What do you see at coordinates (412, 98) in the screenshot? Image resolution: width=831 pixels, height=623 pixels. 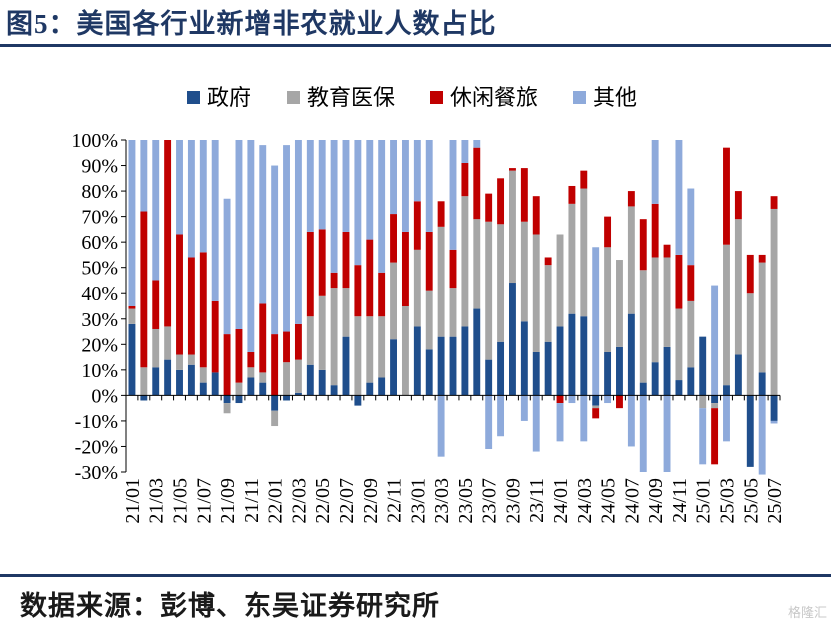 I see `legend: 政府 教育医保 休闲餐旅 其他` at bounding box center [412, 98].